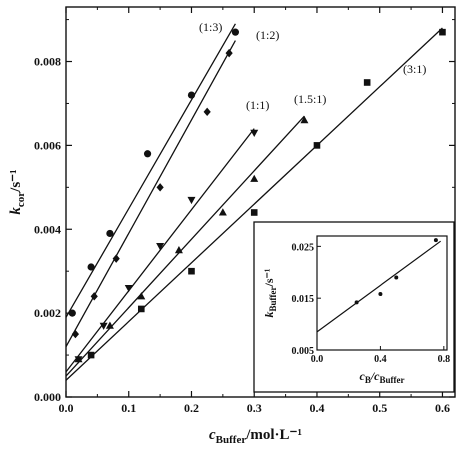 The image size is (474, 461). I want to click on x-axis-title-symbol: c, so click(212, 435).